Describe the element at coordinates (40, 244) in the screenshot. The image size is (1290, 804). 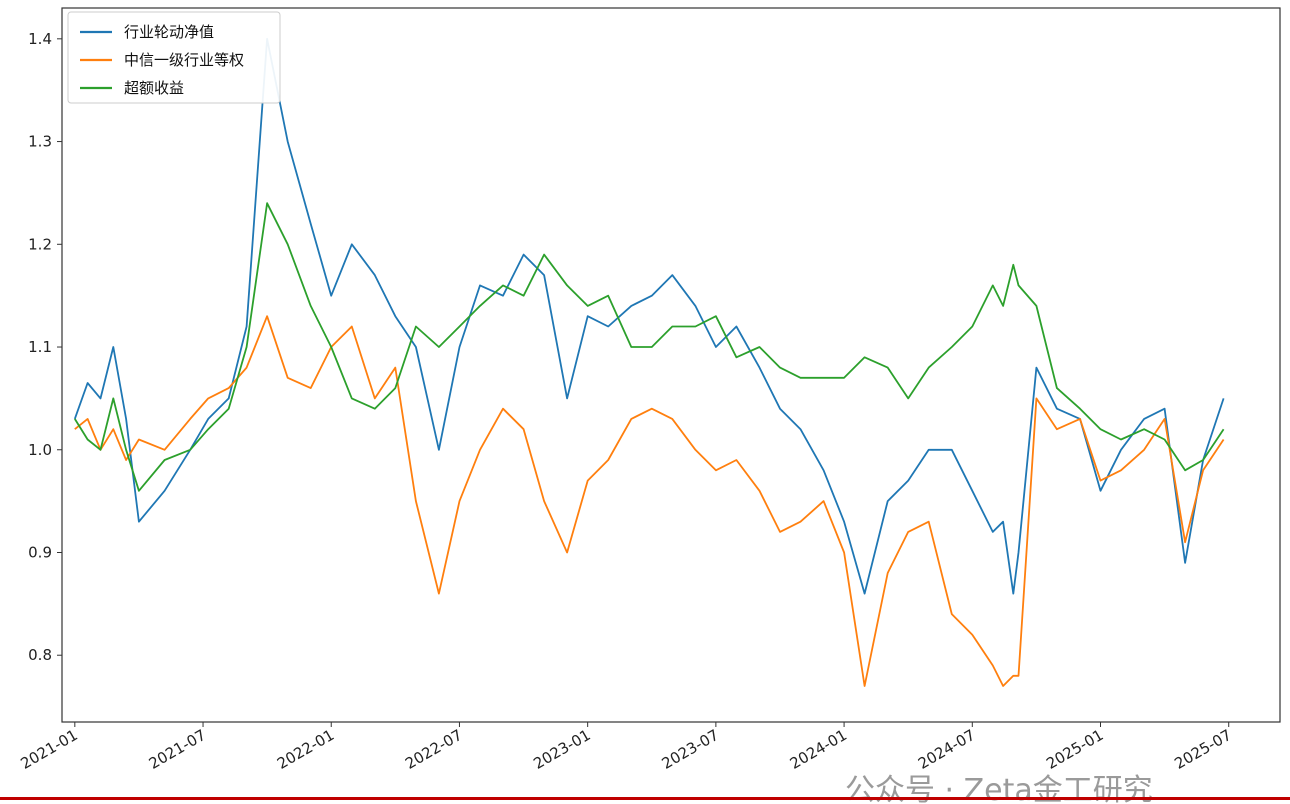
I see `y-tick-label: 1.2` at that location.